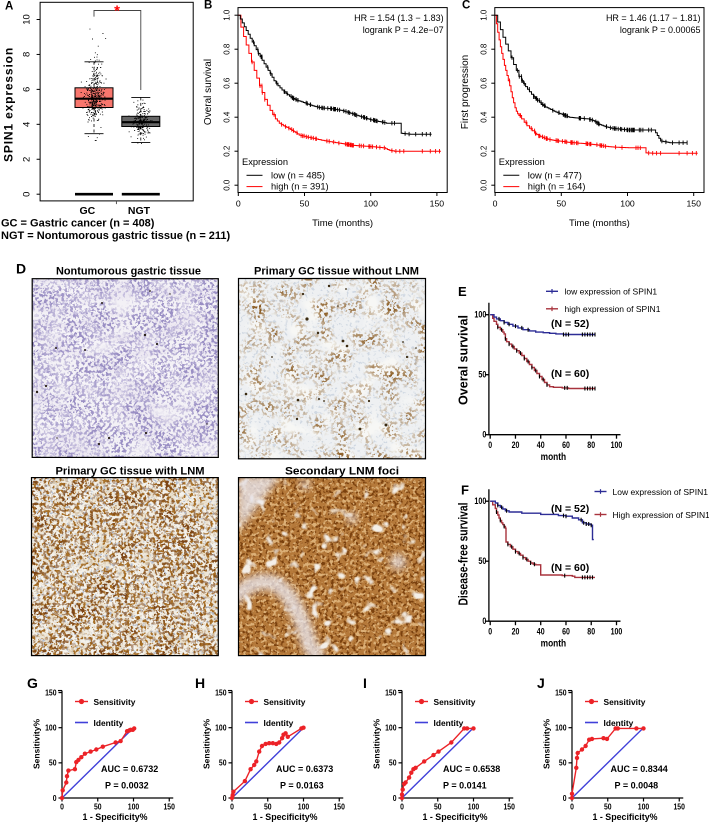  I want to click on svg-text: Primary GC tissue without LNM, so click(336, 272).